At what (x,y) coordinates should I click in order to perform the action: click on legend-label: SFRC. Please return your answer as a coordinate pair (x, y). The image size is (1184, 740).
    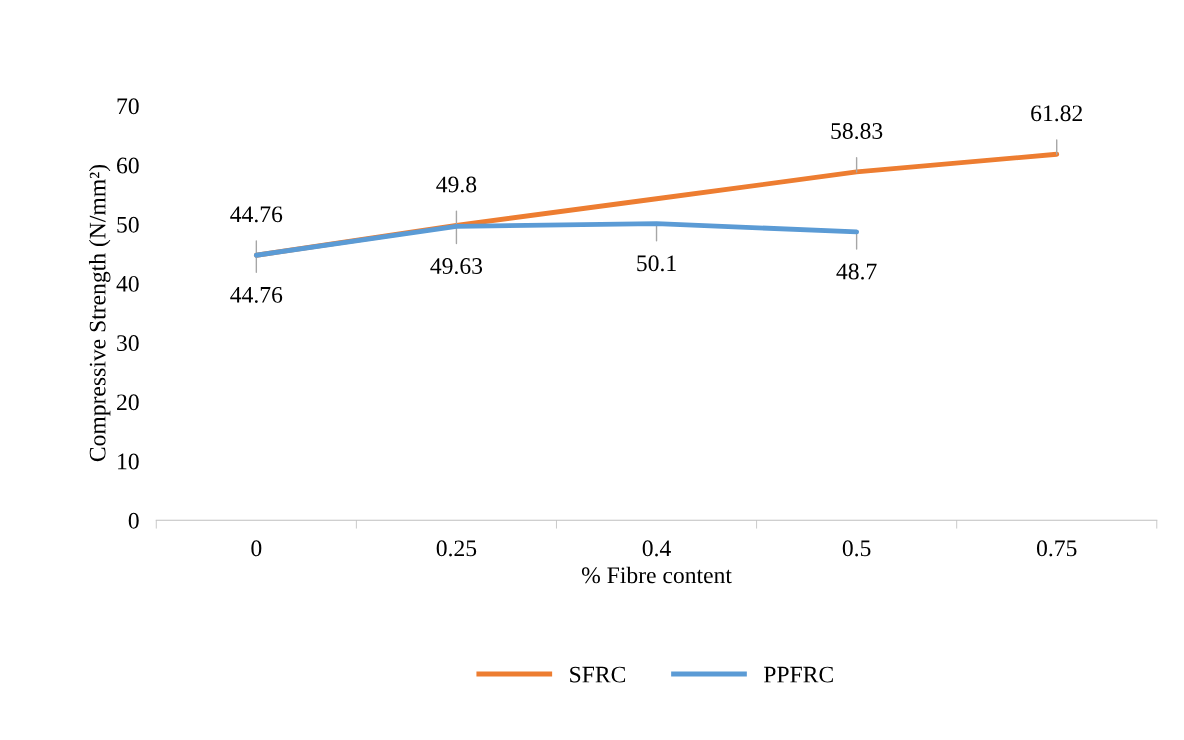
    Looking at the image, I should click on (598, 674).